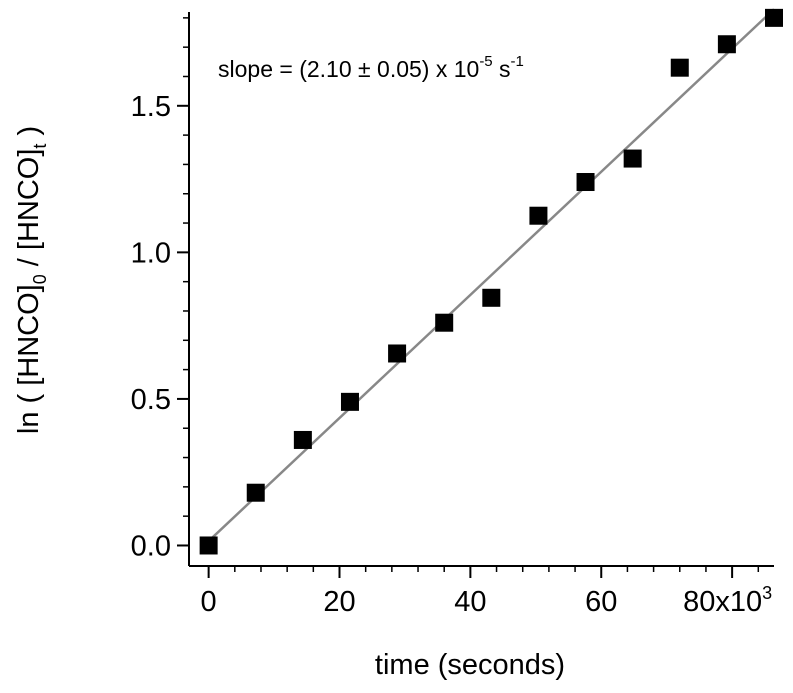 The width and height of the screenshot is (793, 693). Describe the element at coordinates (767, 593) in the screenshot. I see `x-exponent-label: 3` at that location.